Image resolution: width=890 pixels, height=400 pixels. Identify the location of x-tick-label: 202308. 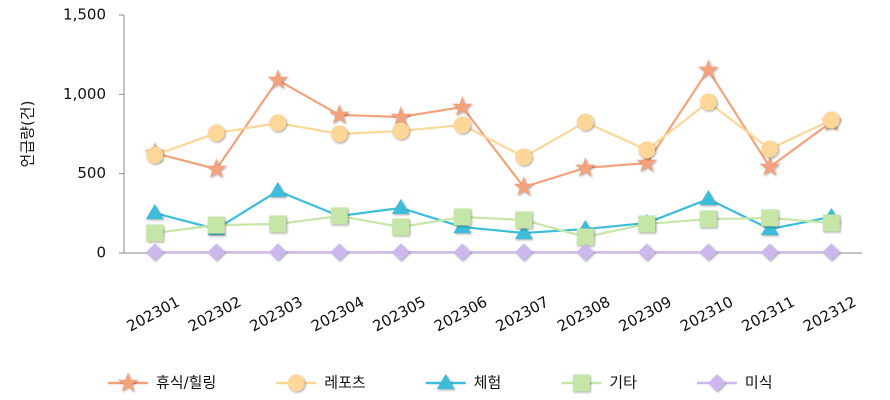
(583, 314).